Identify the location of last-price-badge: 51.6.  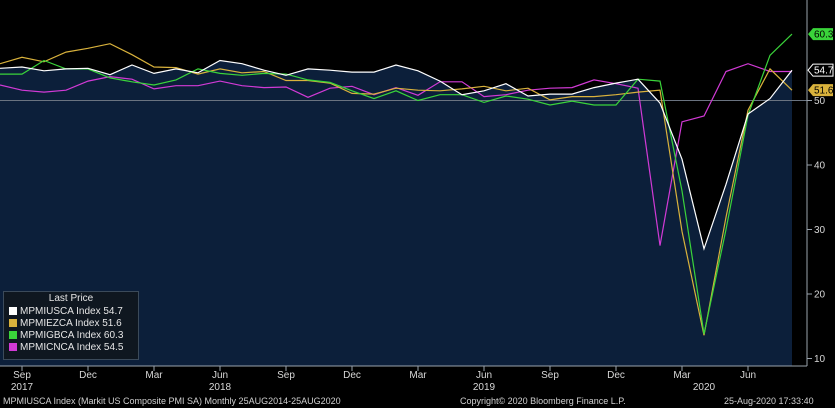
(821, 90).